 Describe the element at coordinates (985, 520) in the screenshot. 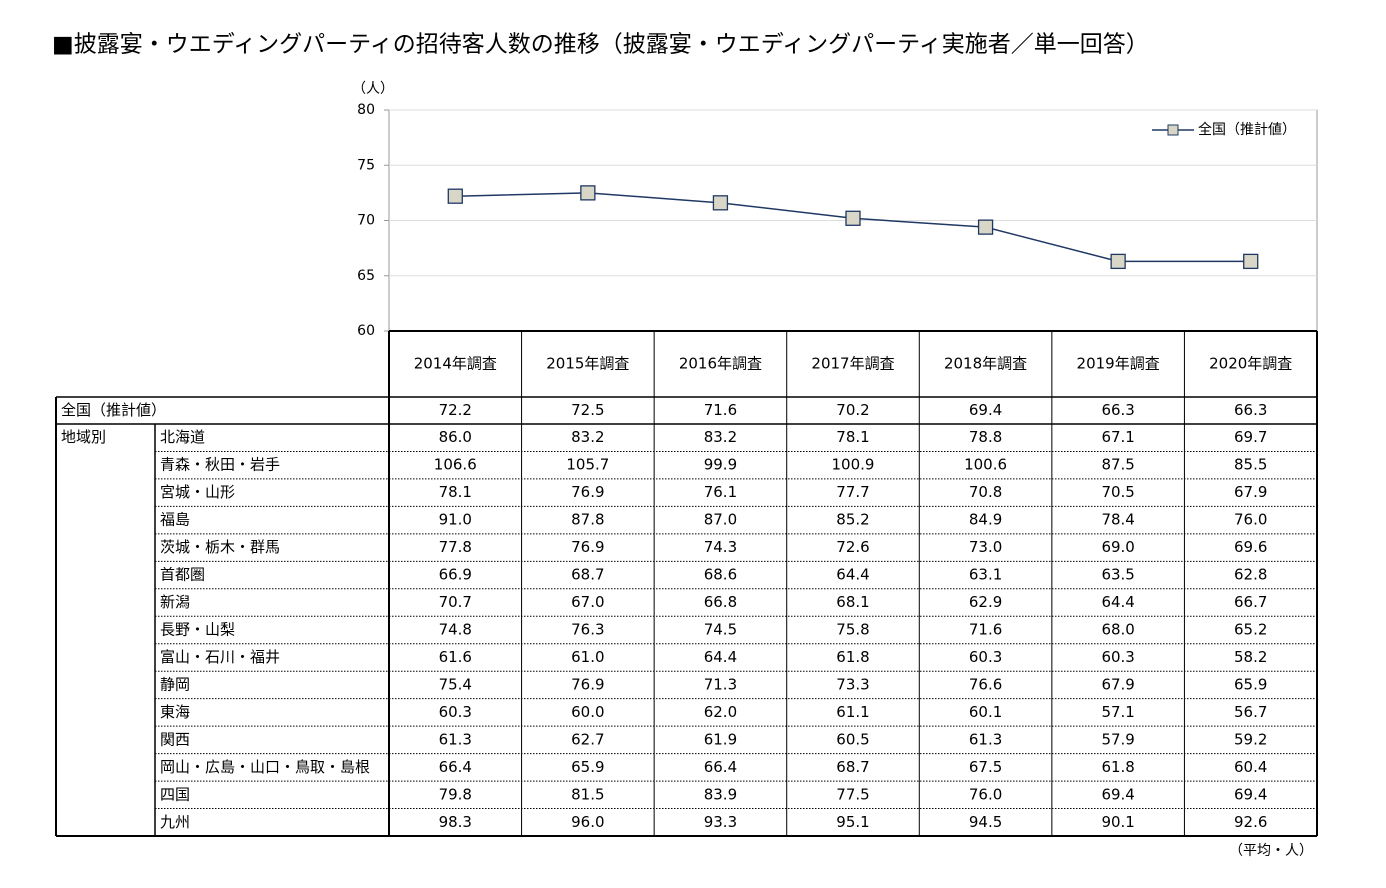

I see `cell-value: 84.9` at that location.